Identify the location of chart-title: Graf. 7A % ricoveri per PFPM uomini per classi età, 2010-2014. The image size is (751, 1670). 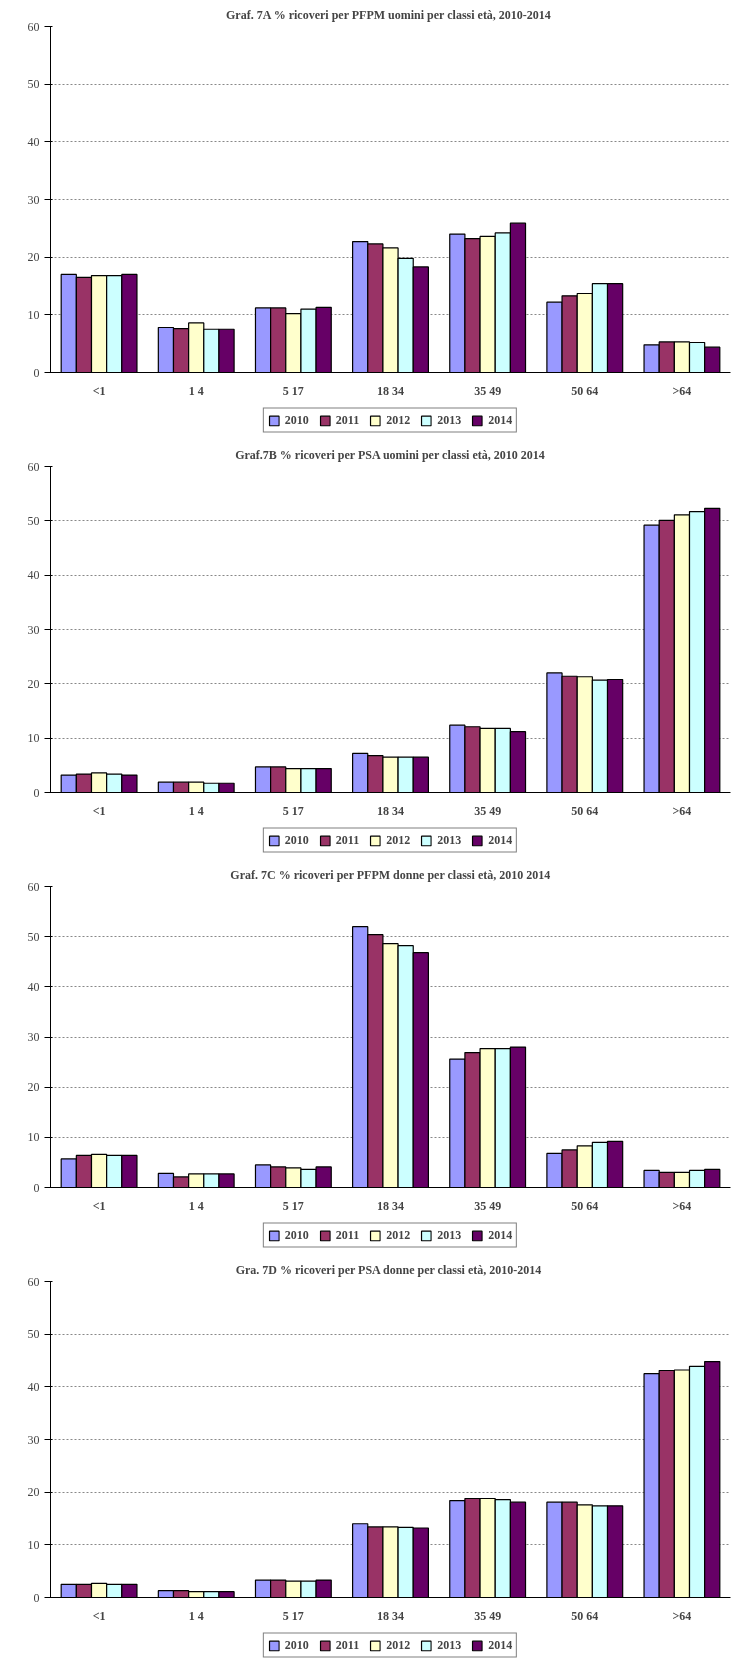
(388, 14).